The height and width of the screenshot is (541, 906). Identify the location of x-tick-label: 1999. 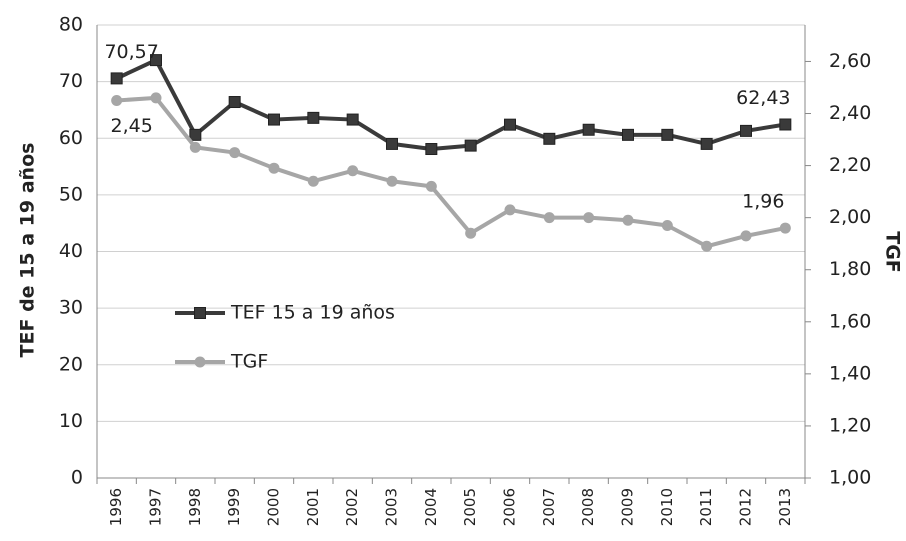
(234, 507).